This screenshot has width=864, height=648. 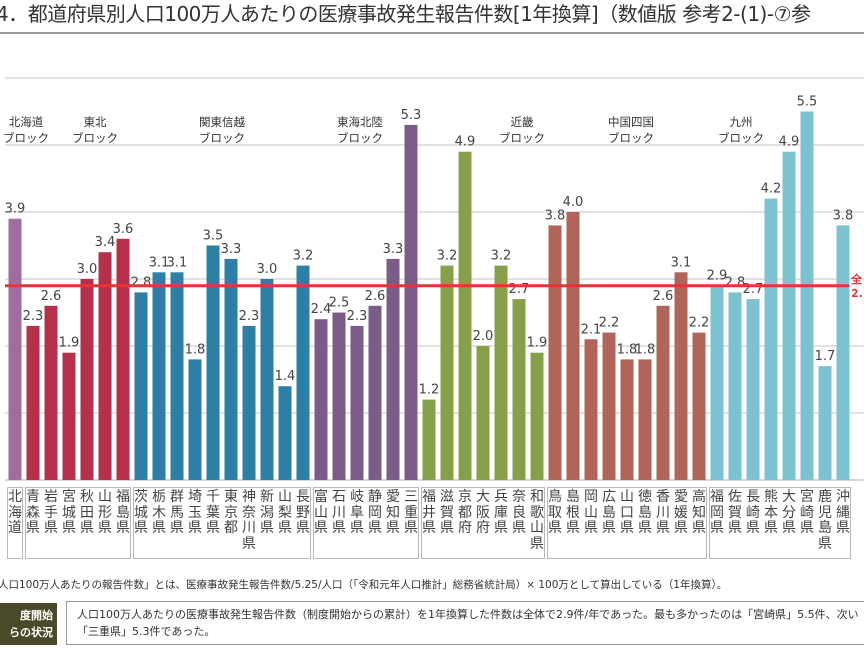 I want to click on prefecture-label: 愛知県, so click(x=393, y=512).